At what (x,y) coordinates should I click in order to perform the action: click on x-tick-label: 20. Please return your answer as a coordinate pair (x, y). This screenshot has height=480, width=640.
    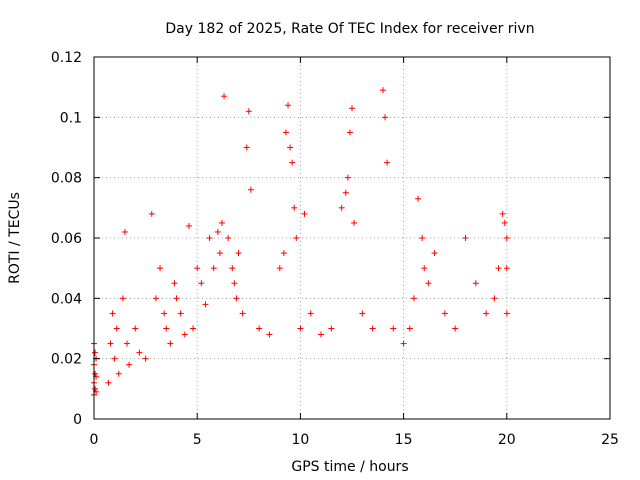
    Looking at the image, I should click on (507, 440).